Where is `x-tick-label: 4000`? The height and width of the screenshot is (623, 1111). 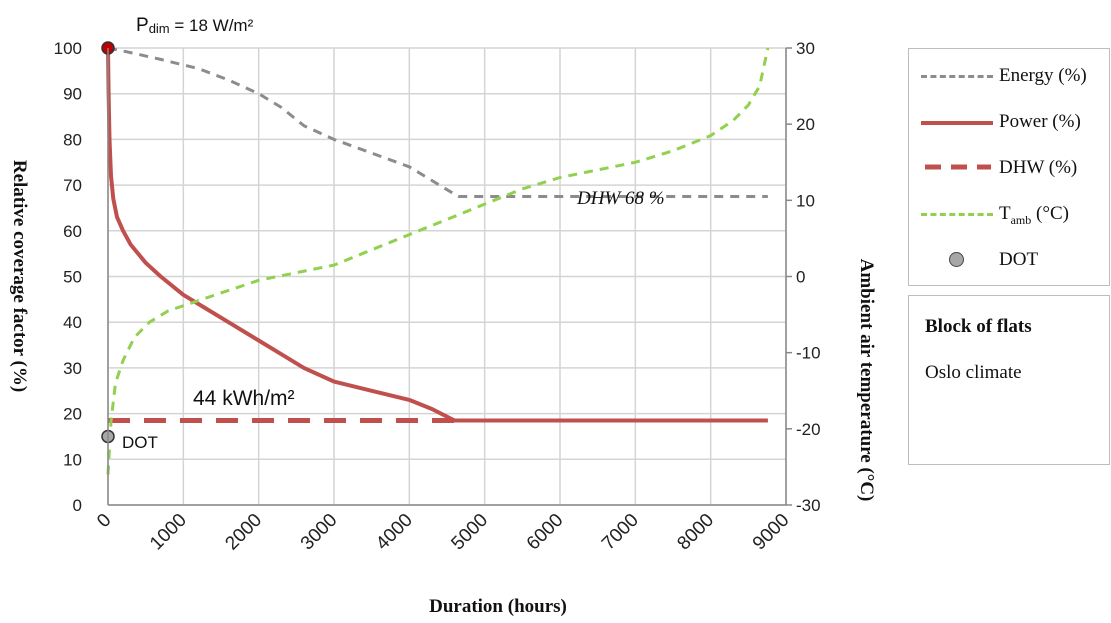 x-tick-label: 4000 is located at coordinates (394, 532).